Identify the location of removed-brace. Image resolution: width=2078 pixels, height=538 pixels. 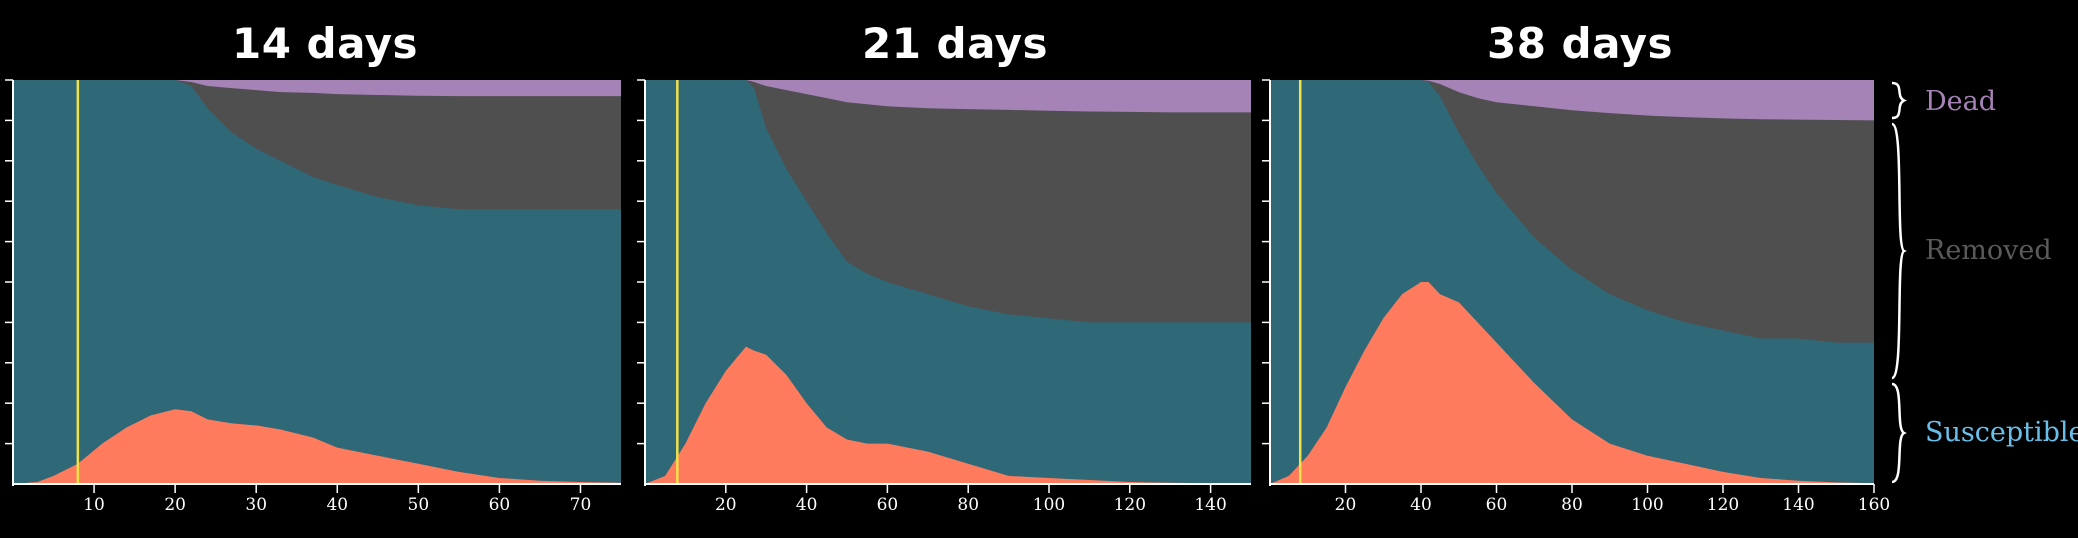
(1898, 251).